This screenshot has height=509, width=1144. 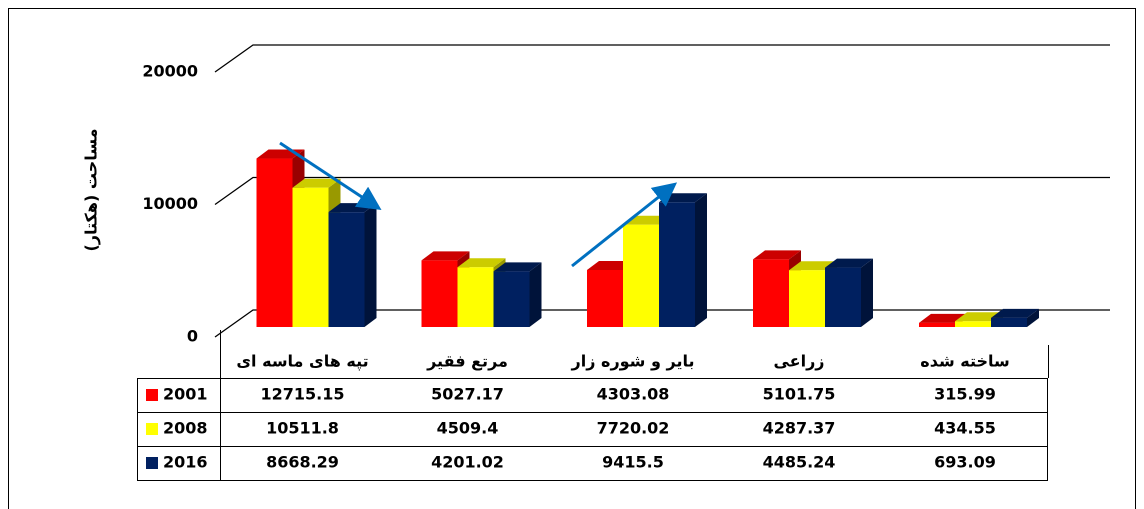 What do you see at coordinates (467, 361) in the screenshot?
I see `x-tick-label: مرتع فقیر` at bounding box center [467, 361].